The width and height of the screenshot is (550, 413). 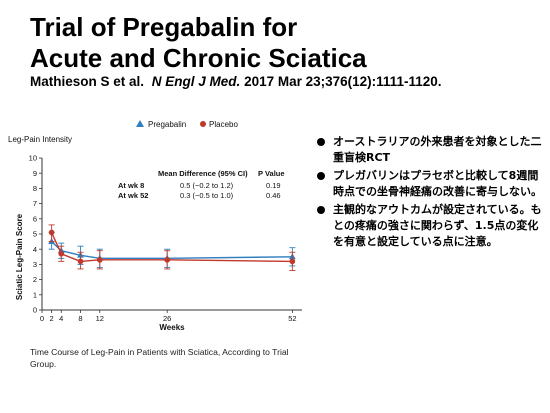 I want to click on series-line-placebo, so click(x=171, y=247).